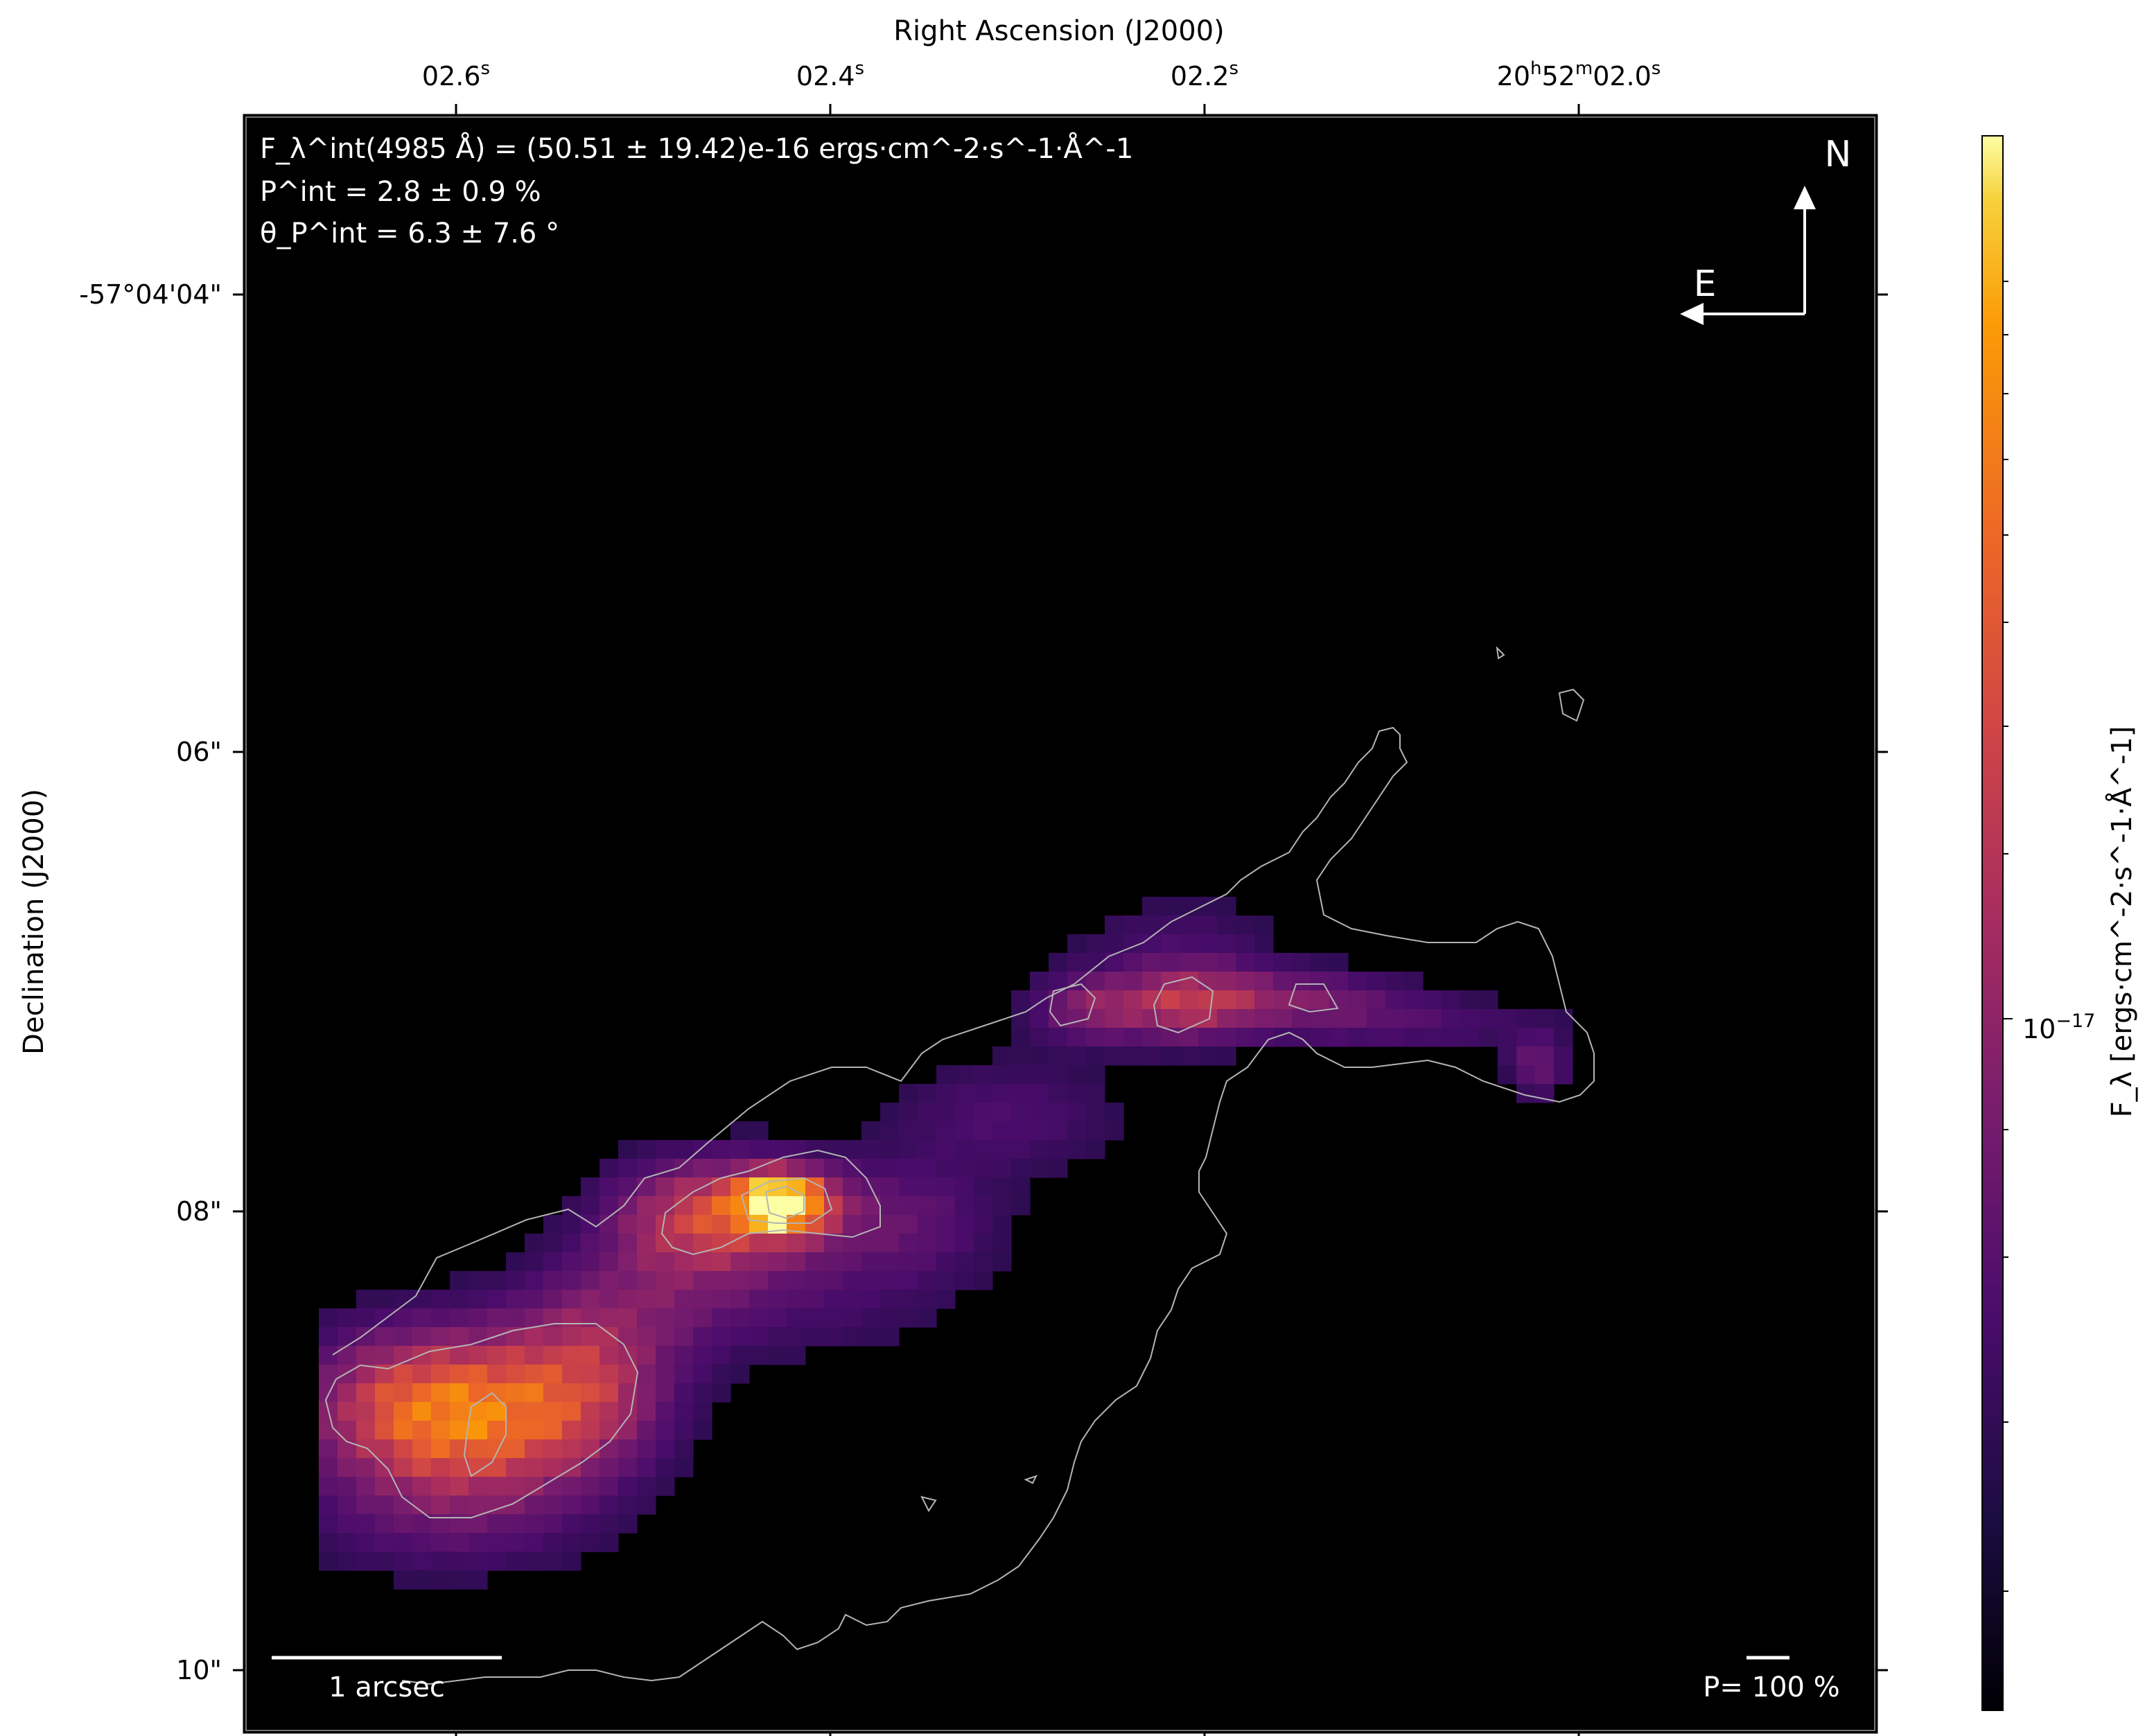  What do you see at coordinates (787, 1200) in the screenshot?
I see `peak-mid-contour` at bounding box center [787, 1200].